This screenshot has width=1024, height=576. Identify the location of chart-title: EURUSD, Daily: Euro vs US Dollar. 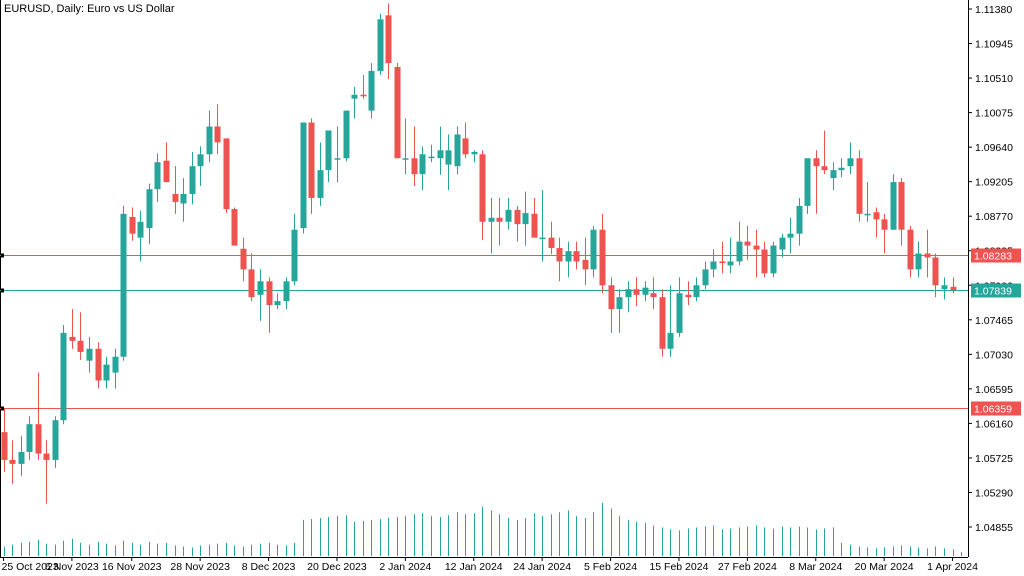
(89, 9).